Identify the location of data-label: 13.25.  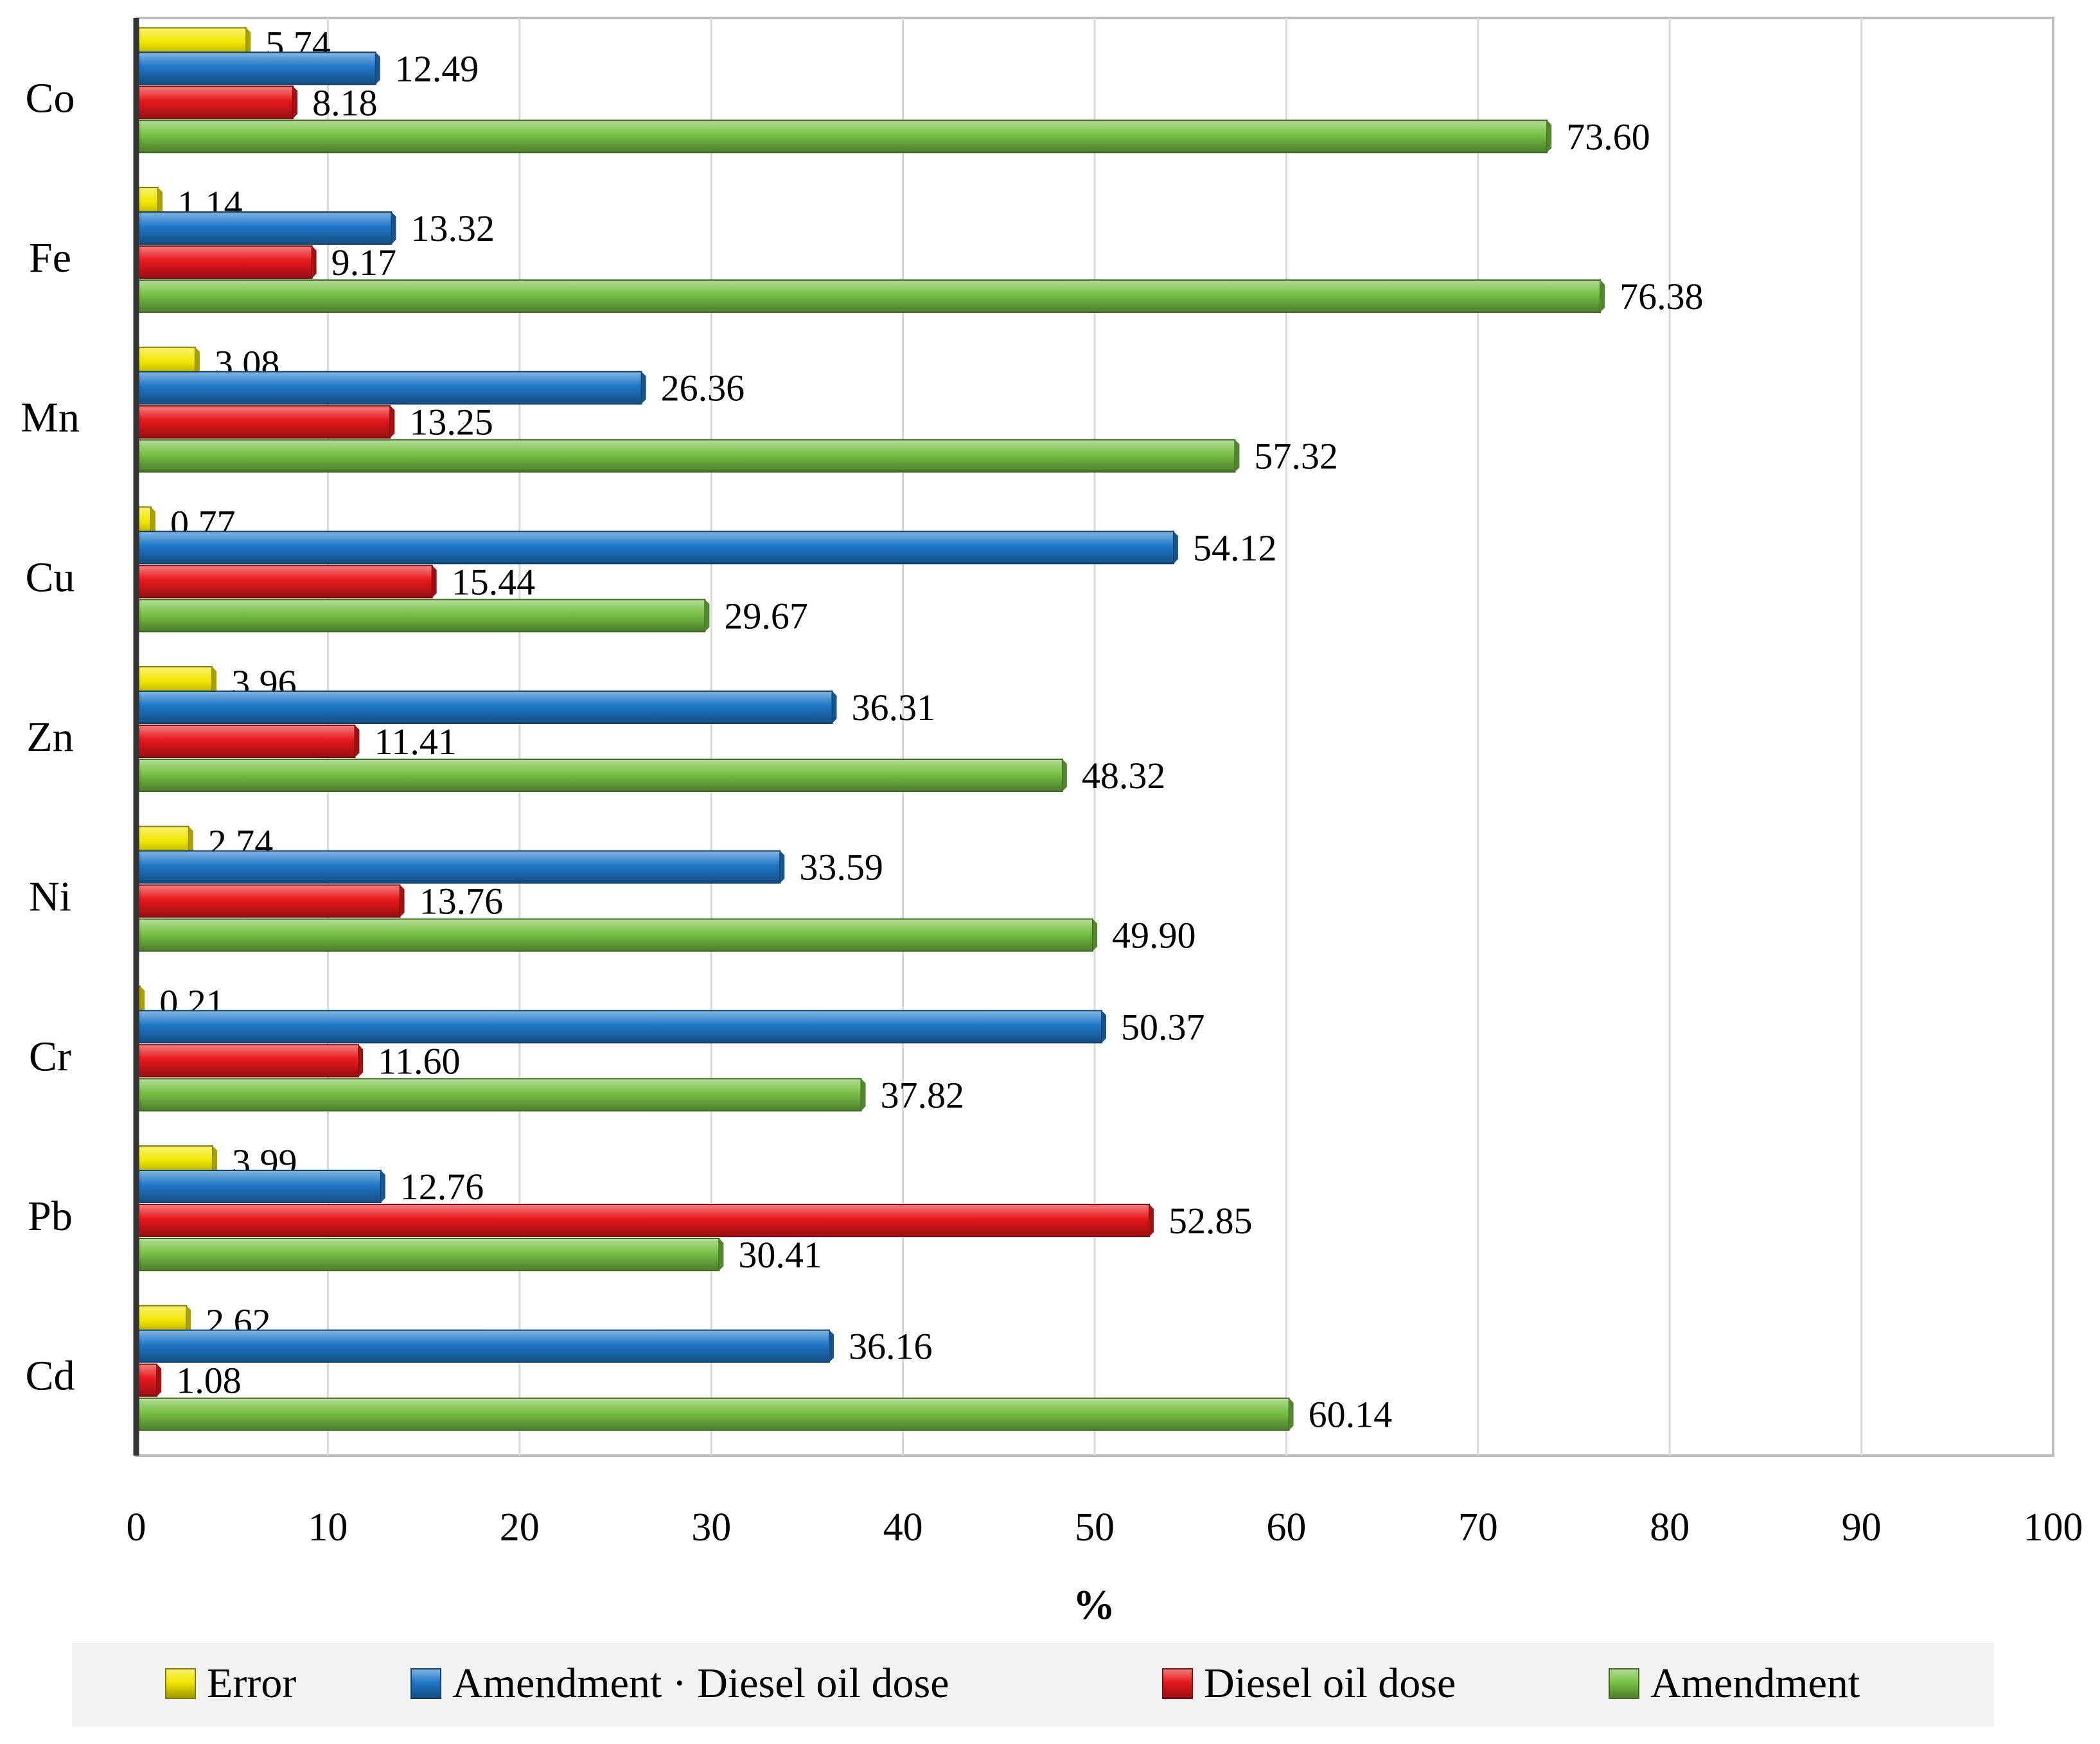
(451, 422).